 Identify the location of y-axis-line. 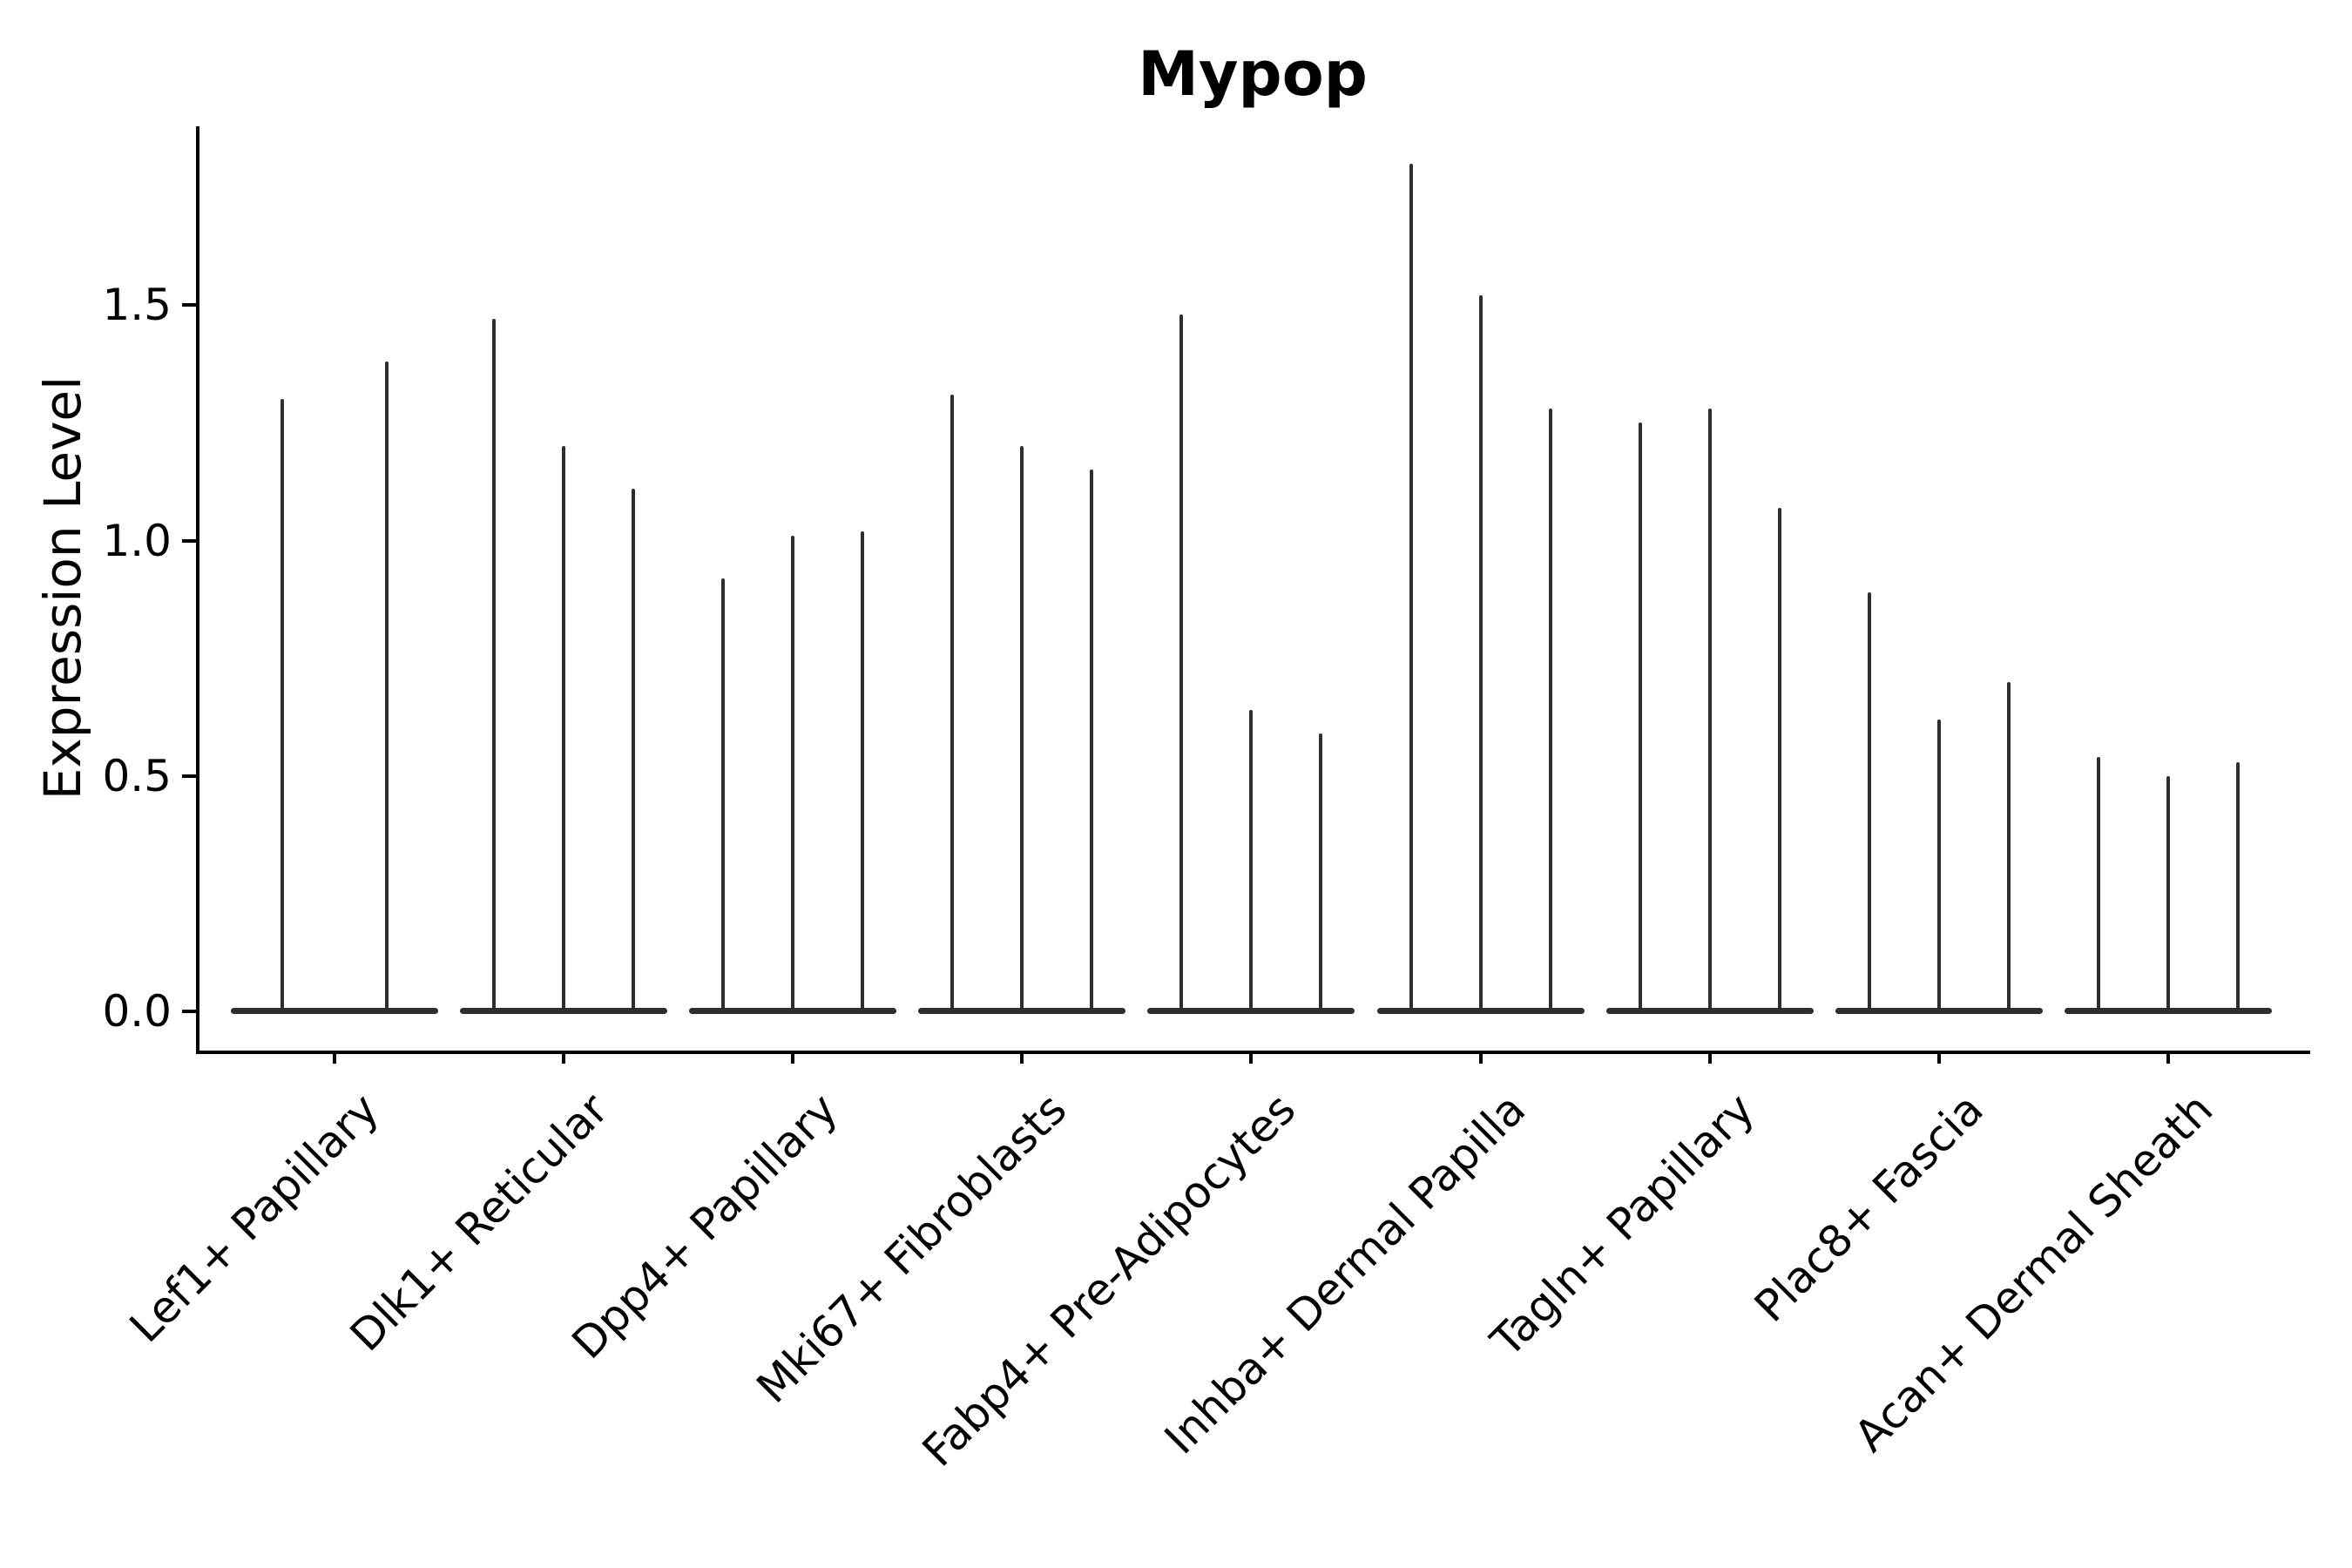
(198, 590).